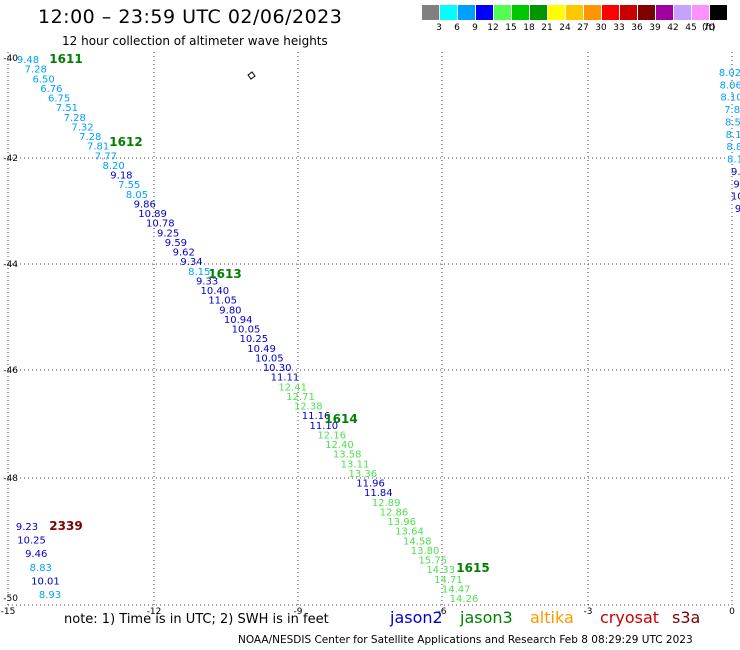  What do you see at coordinates (362, 474) in the screenshot?
I see `swh-value: 13.36` at bounding box center [362, 474].